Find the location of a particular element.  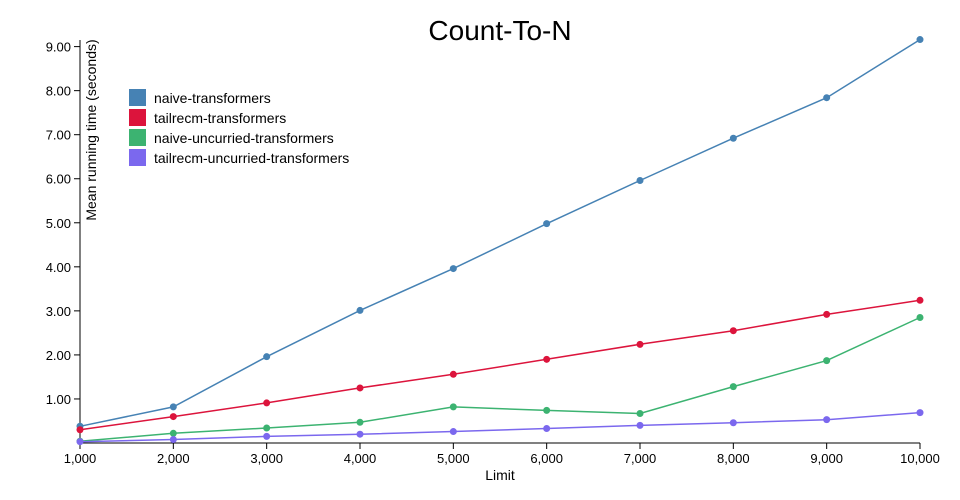

x-tick-label: 1,000 is located at coordinates (80, 458).